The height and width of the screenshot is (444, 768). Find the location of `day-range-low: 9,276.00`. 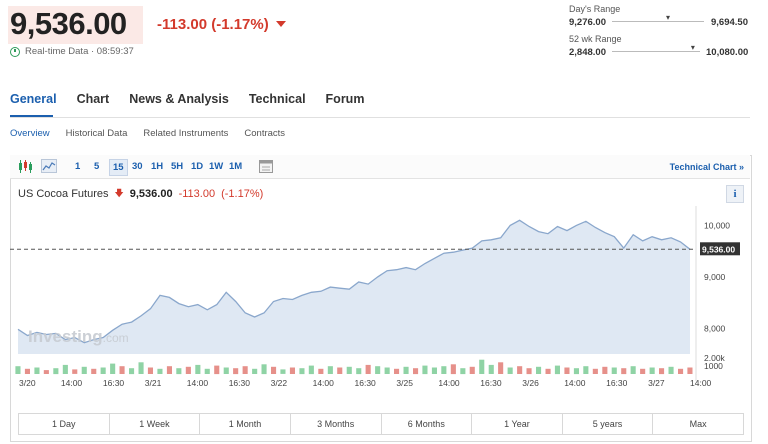

day-range-low: 9,276.00 is located at coordinates (587, 22).